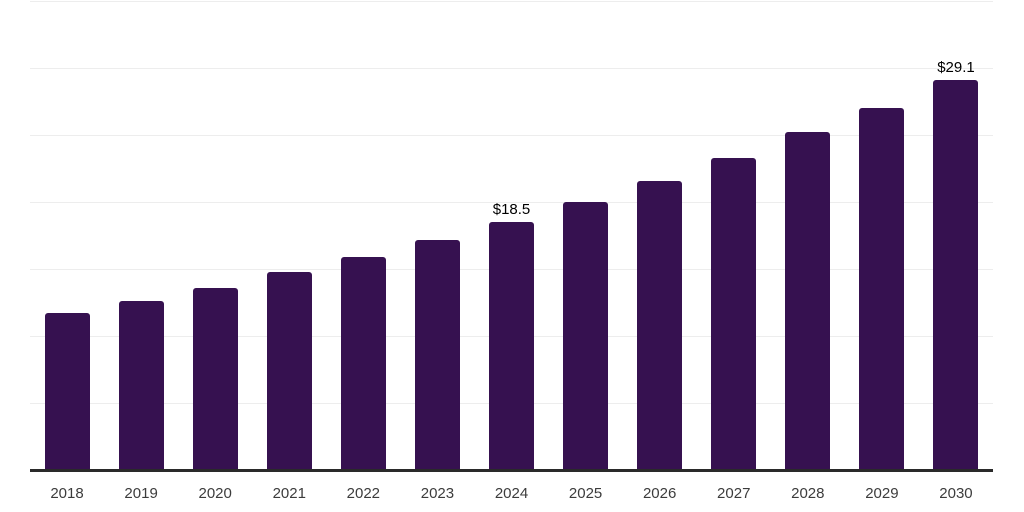 Image resolution: width=1024 pixels, height=512 pixels. What do you see at coordinates (67, 235) in the screenshot?
I see `bar-column-2018` at bounding box center [67, 235].